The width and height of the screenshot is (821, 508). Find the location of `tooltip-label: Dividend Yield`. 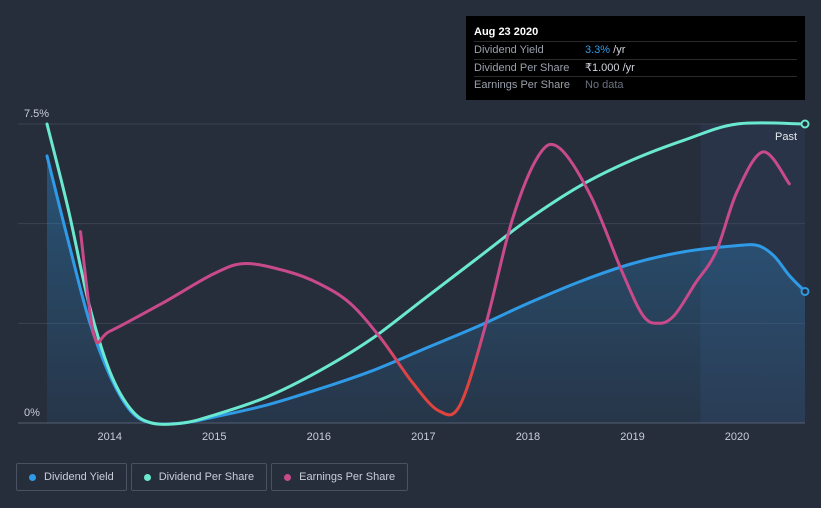

tooltip-label: Dividend Yield is located at coordinates (509, 50).